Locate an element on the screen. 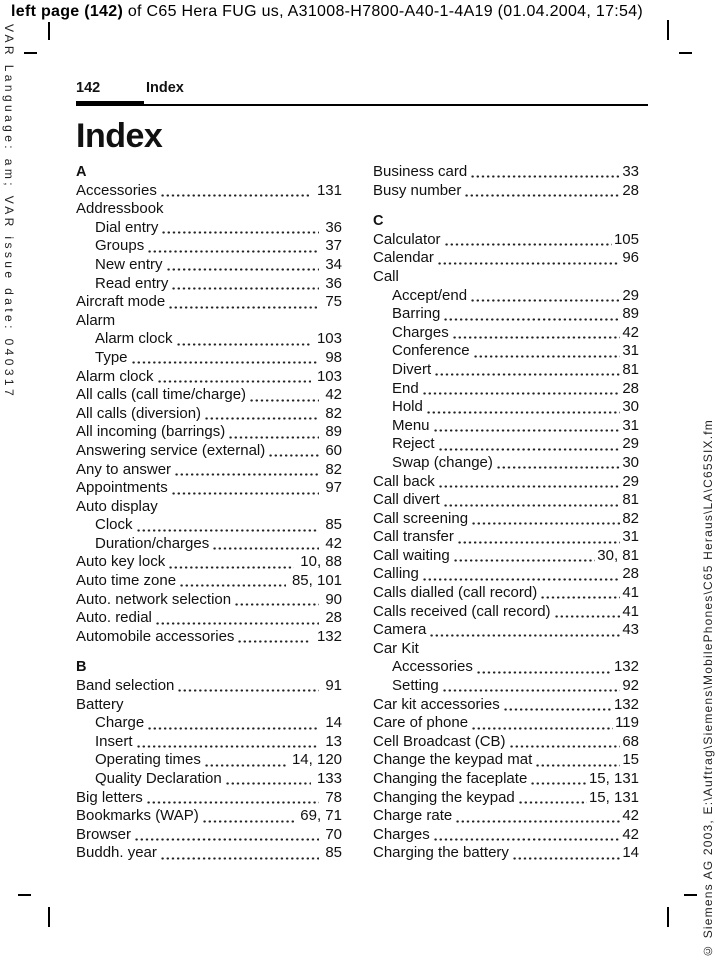  page-number: 142 is located at coordinates (88, 88).